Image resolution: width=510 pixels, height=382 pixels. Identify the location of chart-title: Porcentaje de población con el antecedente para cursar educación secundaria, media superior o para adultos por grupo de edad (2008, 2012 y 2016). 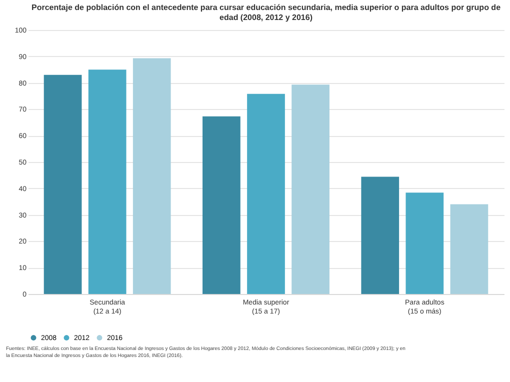
(266, 12).